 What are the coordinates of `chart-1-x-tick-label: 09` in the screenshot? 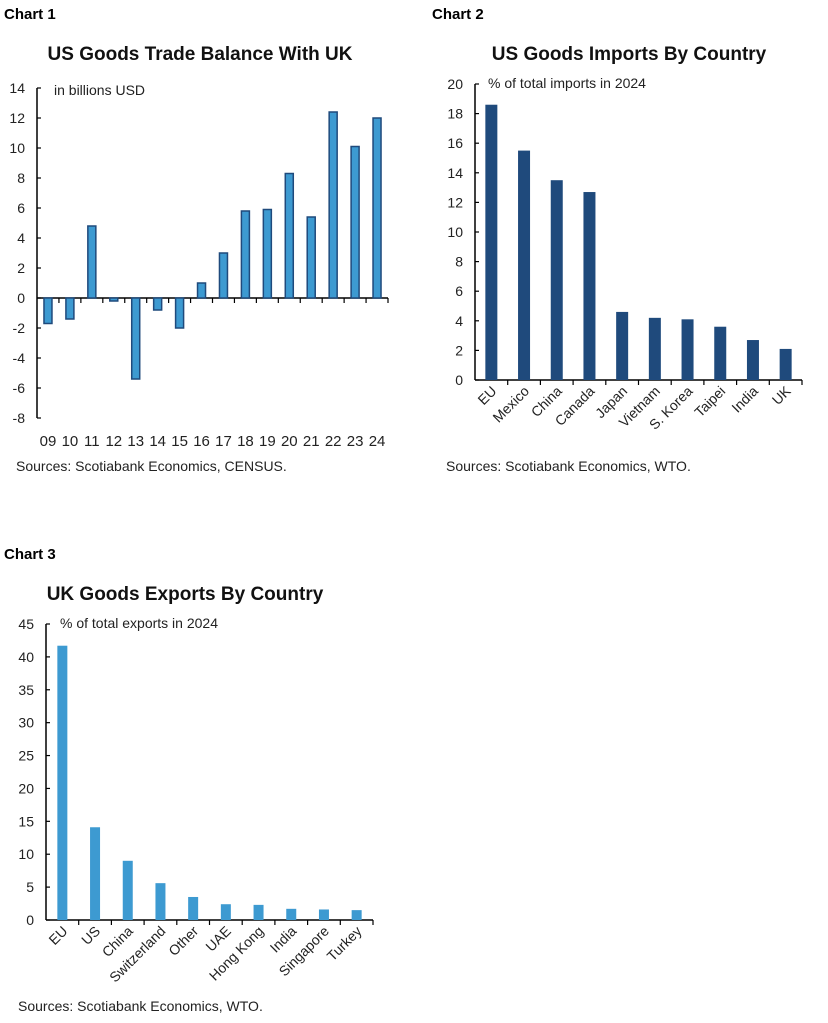 It's located at (48, 441).